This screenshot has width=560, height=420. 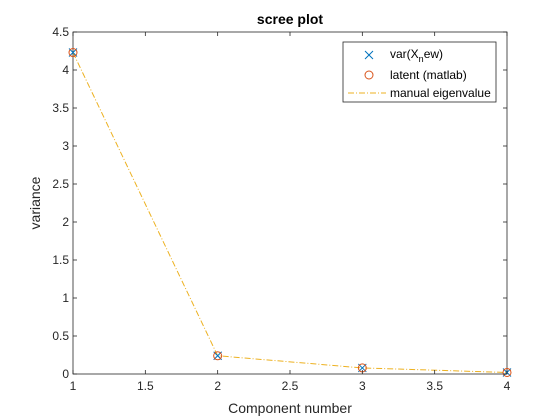 What do you see at coordinates (507, 386) in the screenshot?
I see `x-tick-label: 4` at bounding box center [507, 386].